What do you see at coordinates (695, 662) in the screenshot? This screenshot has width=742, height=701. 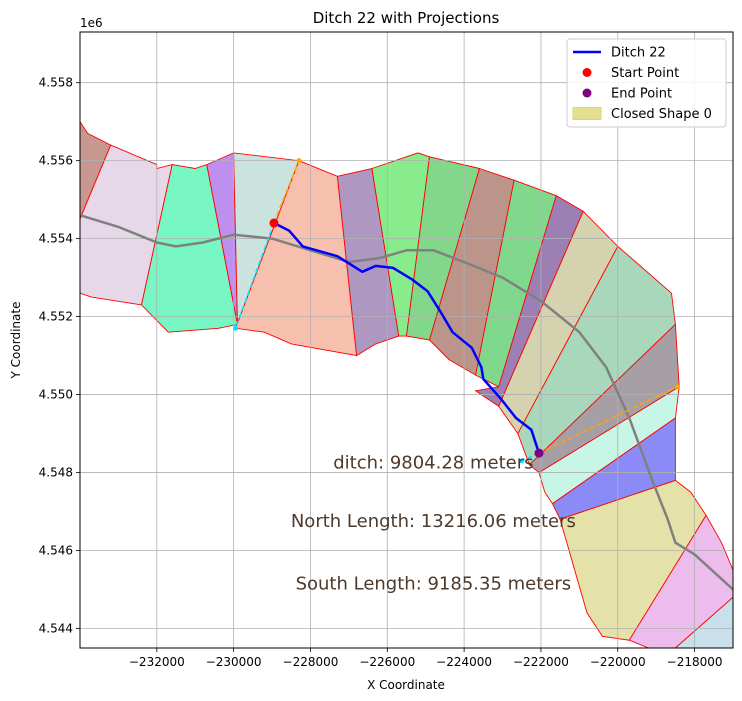 I see `x-tick-label: −218000` at bounding box center [695, 662].